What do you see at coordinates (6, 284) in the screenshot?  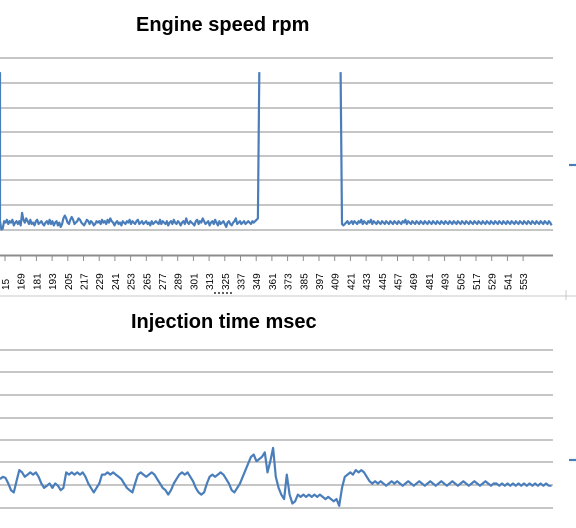 I see `x-tick-label-0: 15` at bounding box center [6, 284].